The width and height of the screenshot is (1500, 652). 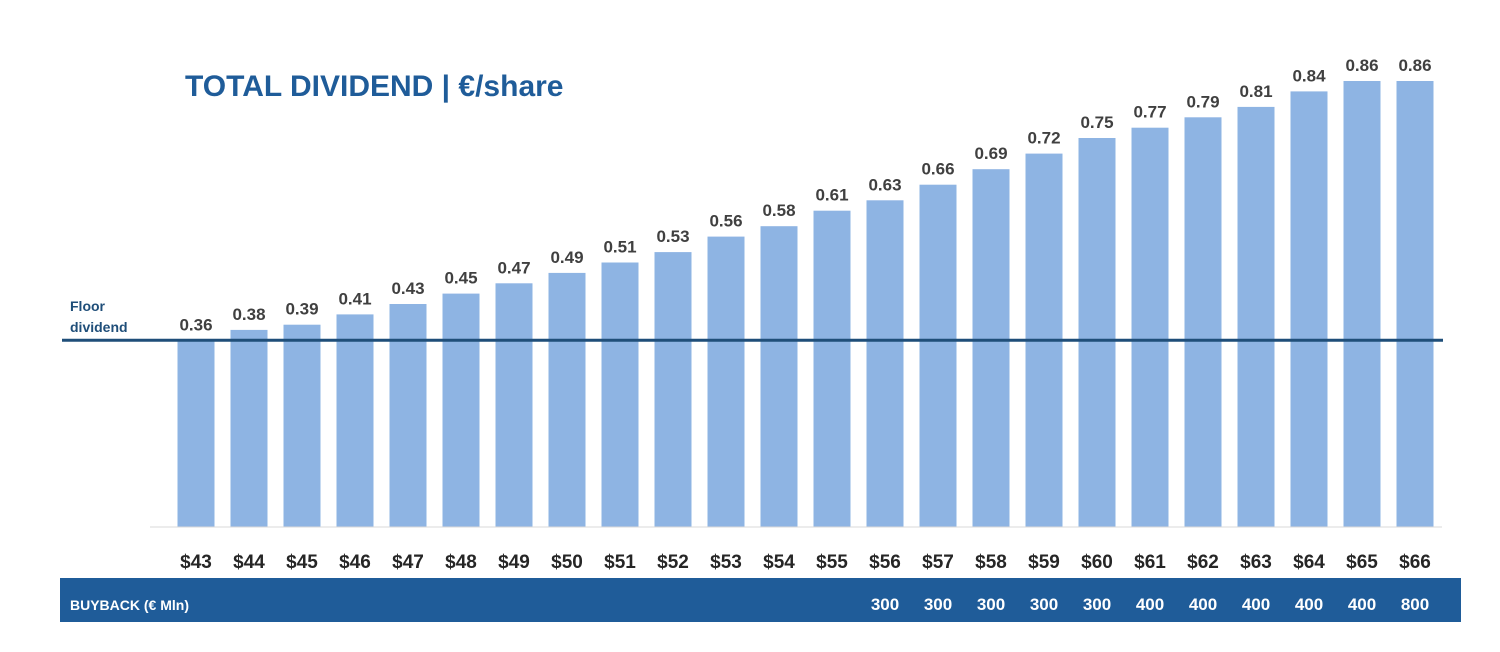 I want to click on x-tick-label: $45, so click(x=302, y=562).